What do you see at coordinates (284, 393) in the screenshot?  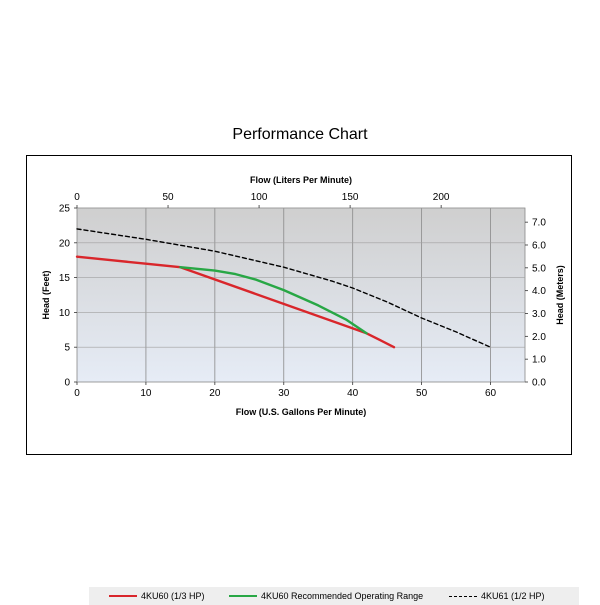 I see `x-tick-label: 30` at bounding box center [284, 393].